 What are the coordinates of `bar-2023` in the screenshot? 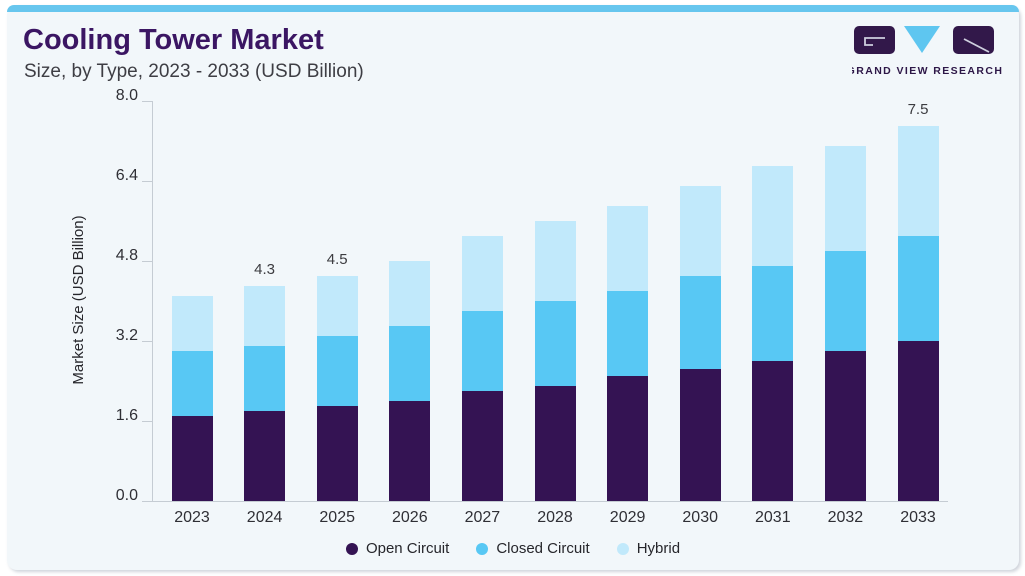 It's located at (192, 398).